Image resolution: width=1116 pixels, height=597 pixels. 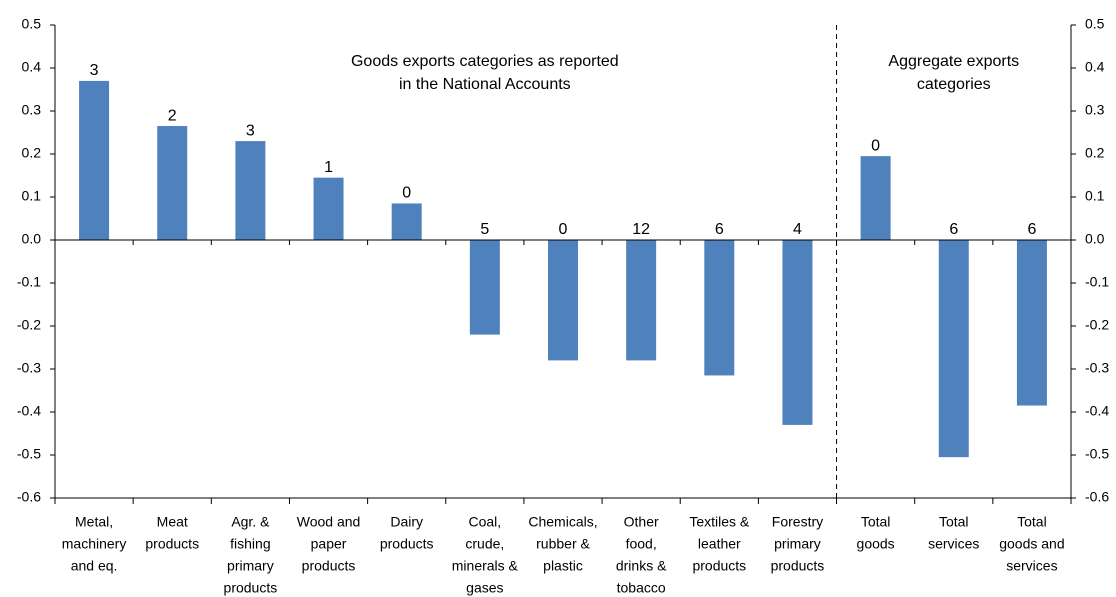 I want to click on x-tick-label: Agr. &, so click(x=250, y=522).